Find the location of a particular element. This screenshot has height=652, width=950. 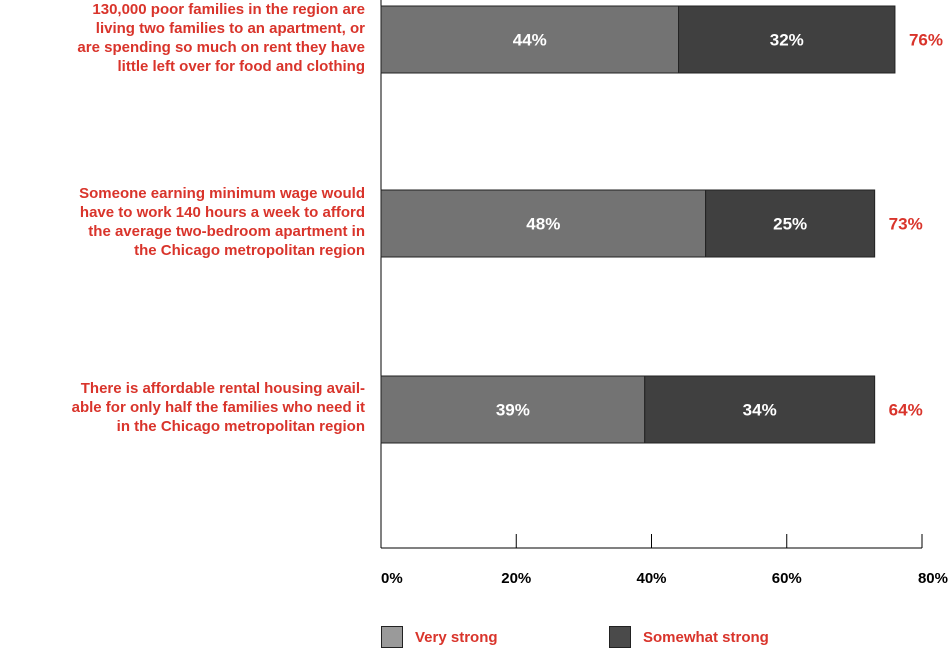

x-tick-label: 0% is located at coordinates (392, 578).